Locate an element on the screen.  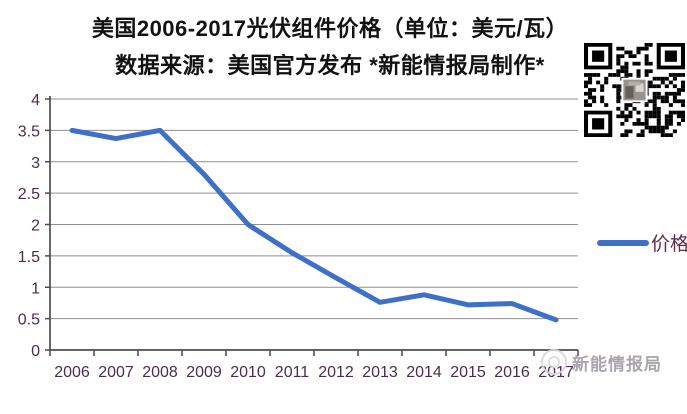
svg-text: 0.5 is located at coordinates (29, 320).